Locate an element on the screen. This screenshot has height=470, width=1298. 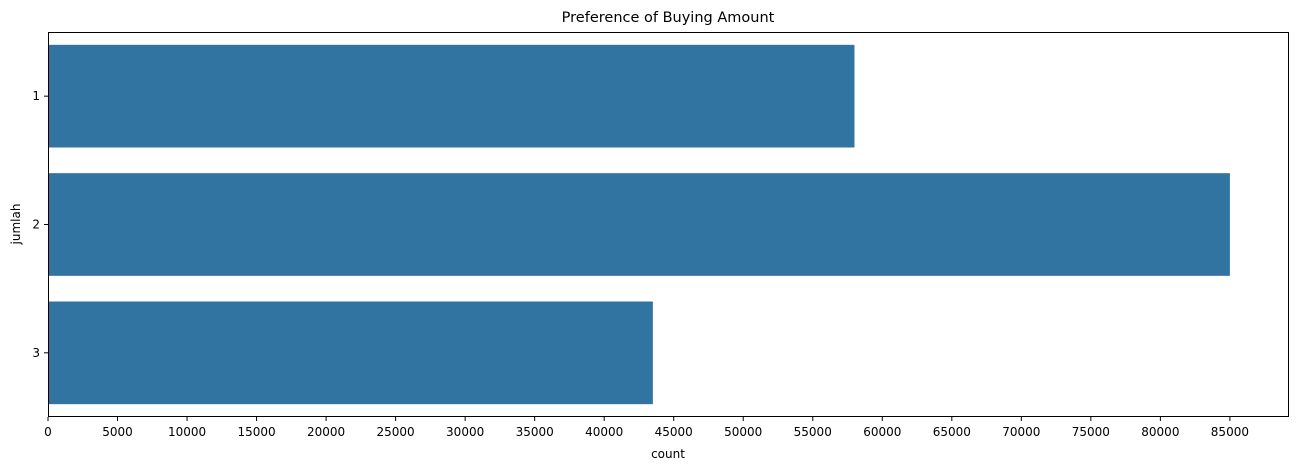
x-tick-label: 5000 is located at coordinates (117, 432).